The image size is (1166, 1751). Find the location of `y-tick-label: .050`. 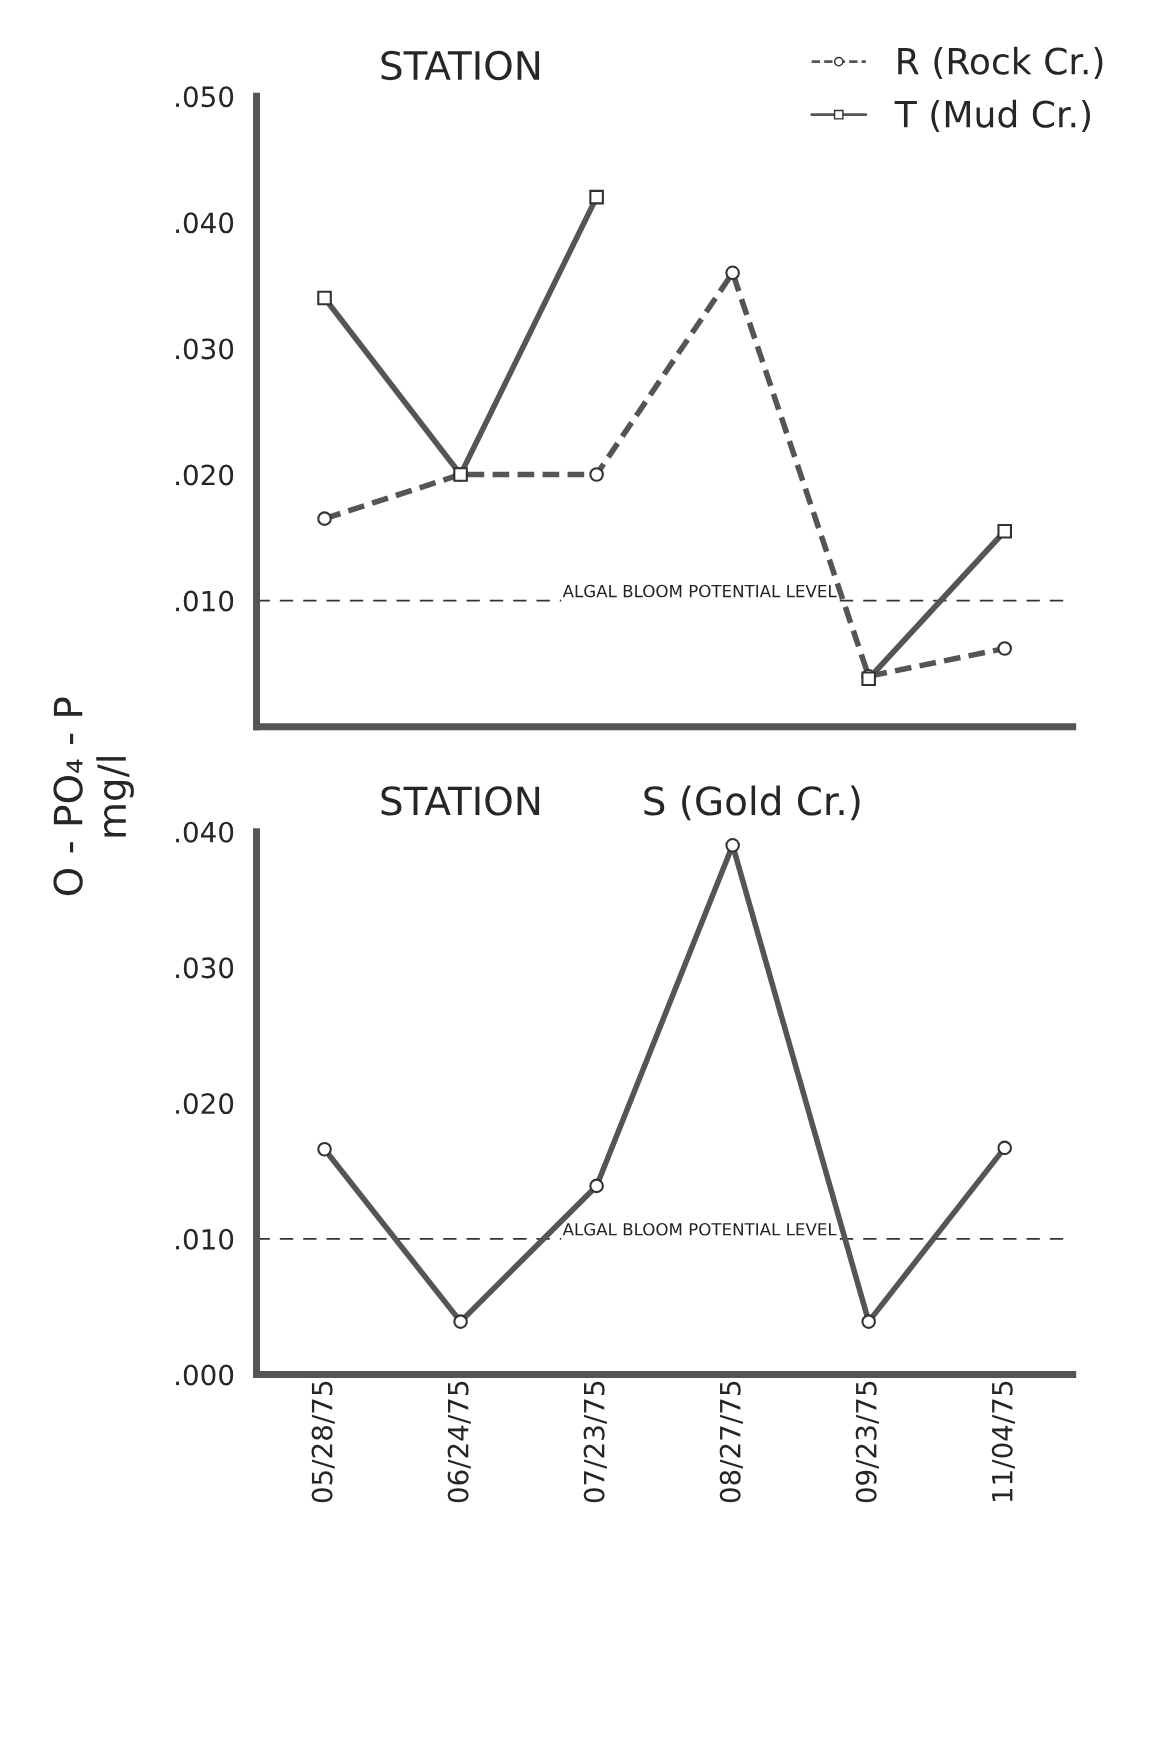

y-tick-label: .050 is located at coordinates (205, 97).